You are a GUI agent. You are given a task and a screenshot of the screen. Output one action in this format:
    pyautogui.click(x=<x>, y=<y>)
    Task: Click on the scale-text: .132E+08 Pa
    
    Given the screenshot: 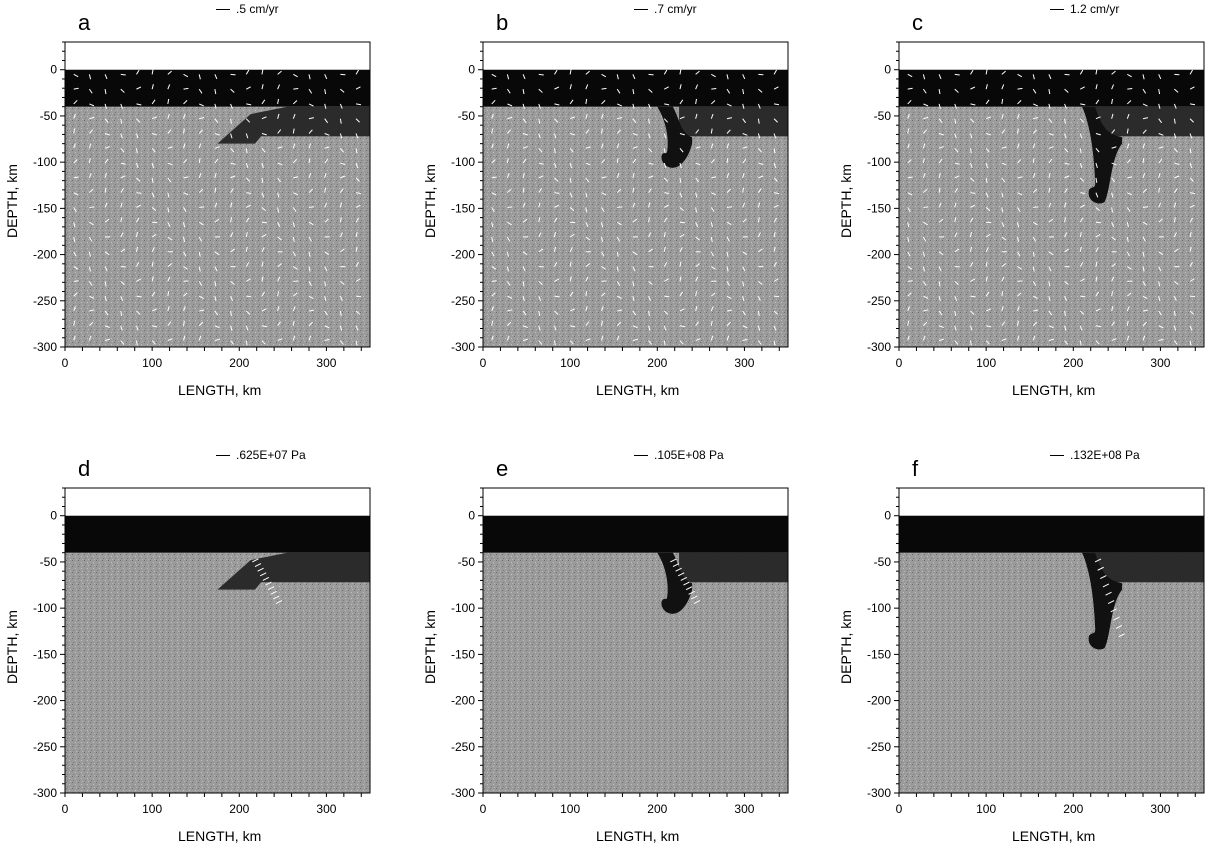 What is the action you would take?
    pyautogui.click(x=1105, y=455)
    